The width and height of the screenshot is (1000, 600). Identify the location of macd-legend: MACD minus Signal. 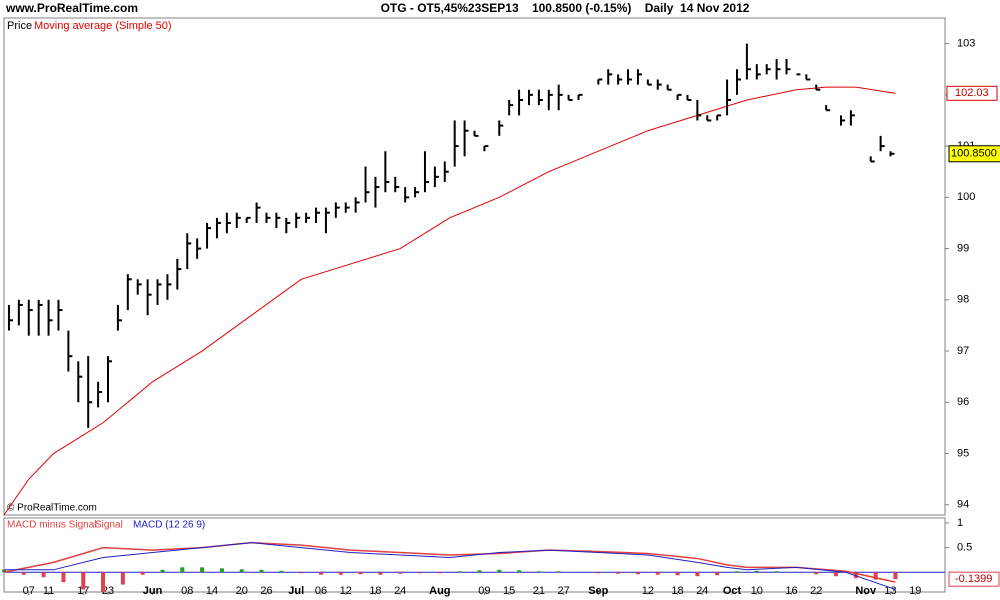
(51, 525).